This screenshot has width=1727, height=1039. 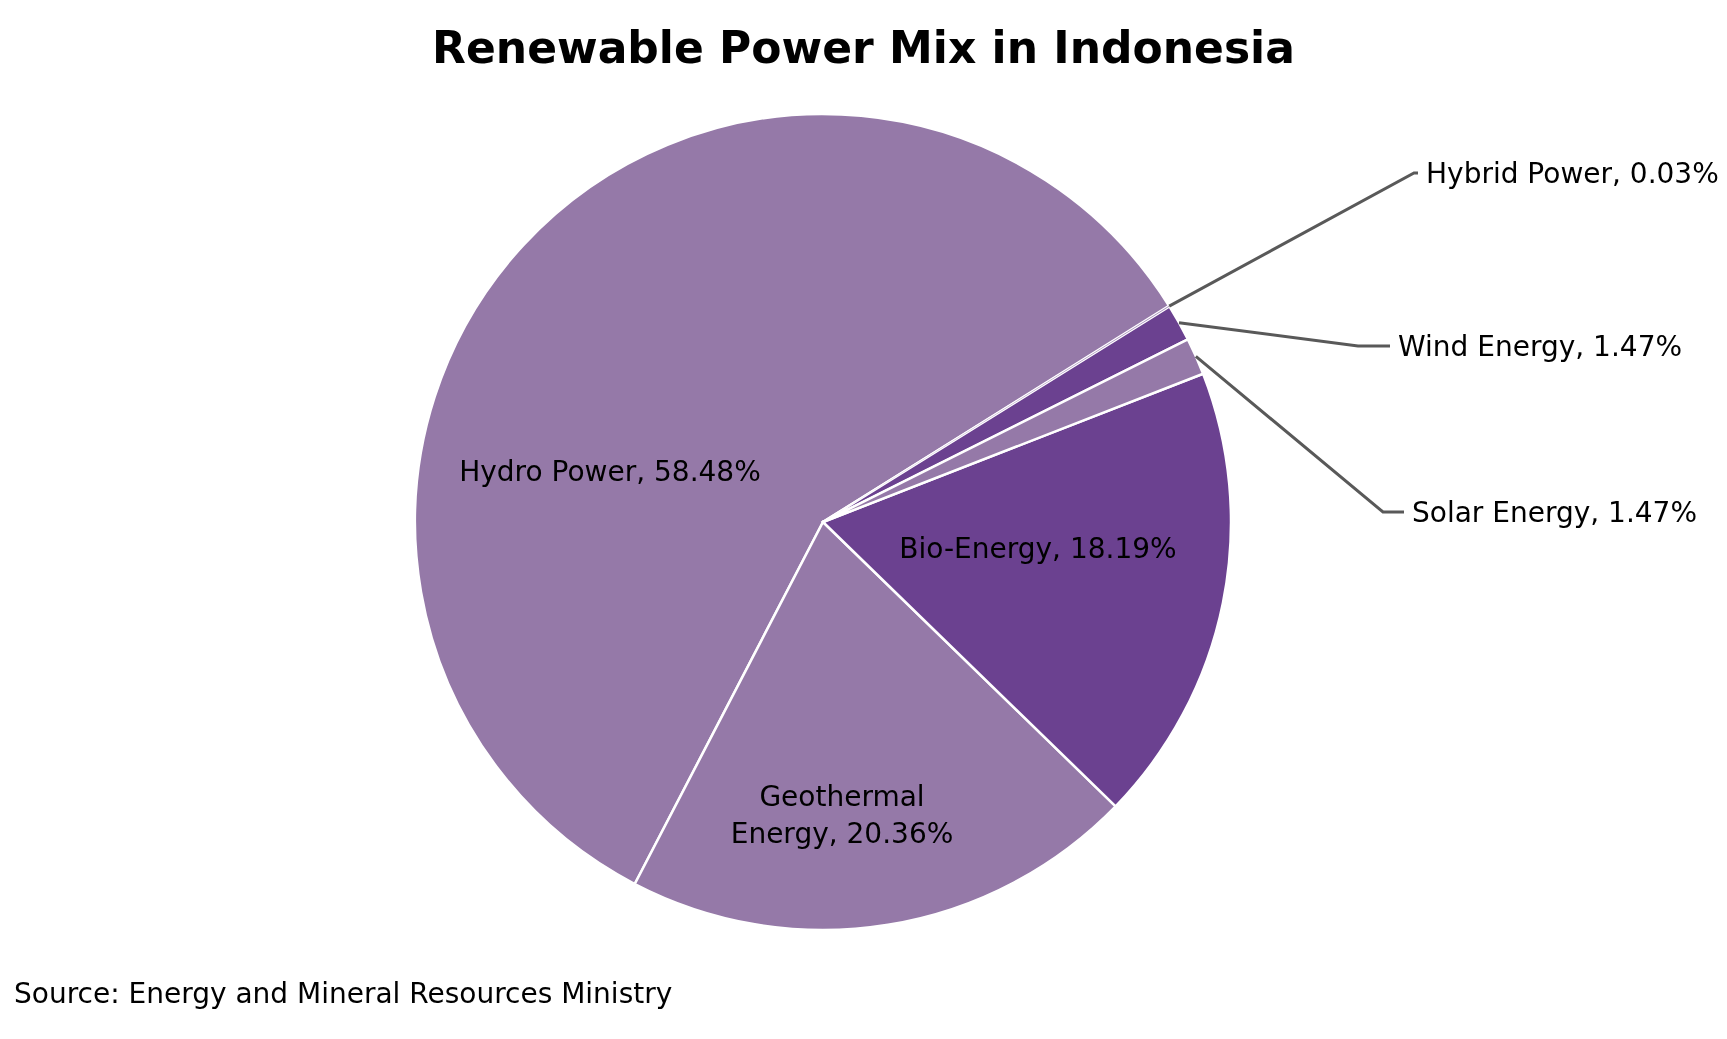 What do you see at coordinates (1540, 346) in the screenshot?
I see `slice-label: Wind Energy, 1.47%` at bounding box center [1540, 346].